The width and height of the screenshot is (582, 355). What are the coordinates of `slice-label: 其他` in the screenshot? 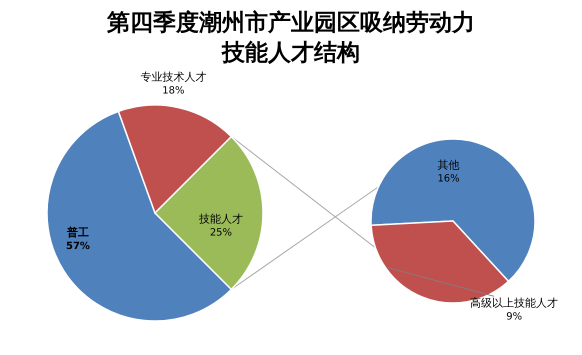 It's located at (449, 165).